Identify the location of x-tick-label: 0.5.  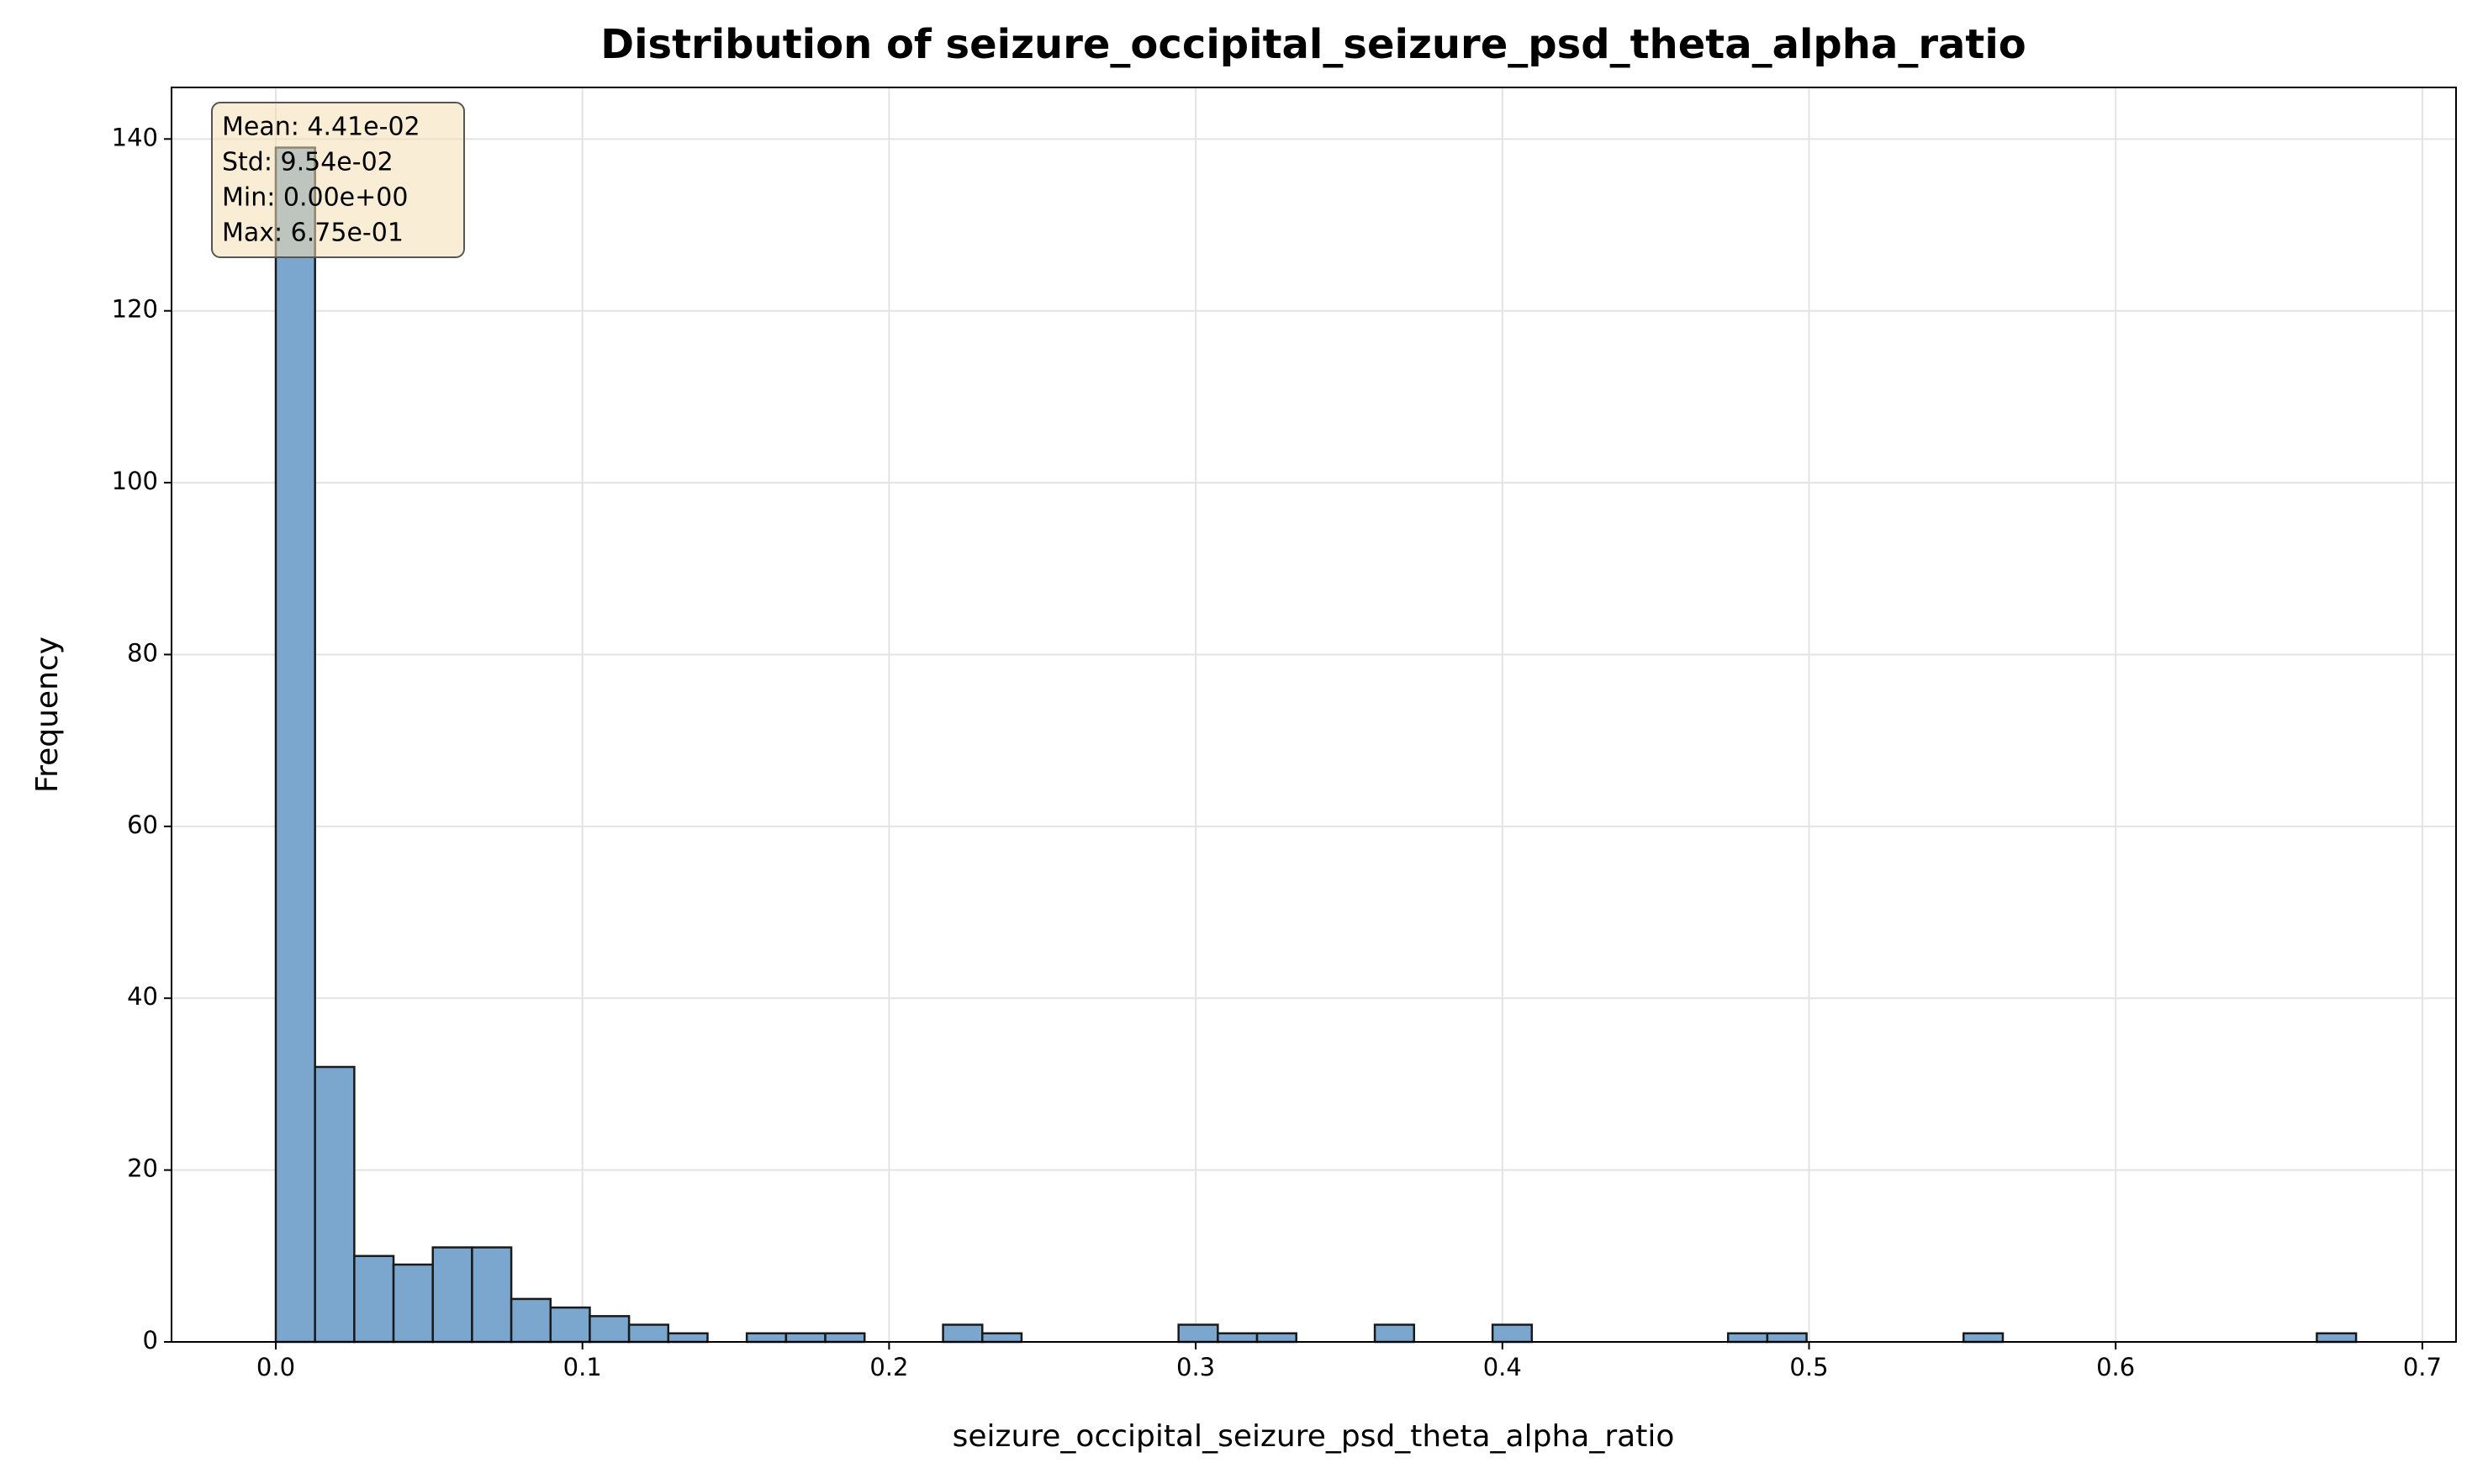
(1808, 1367).